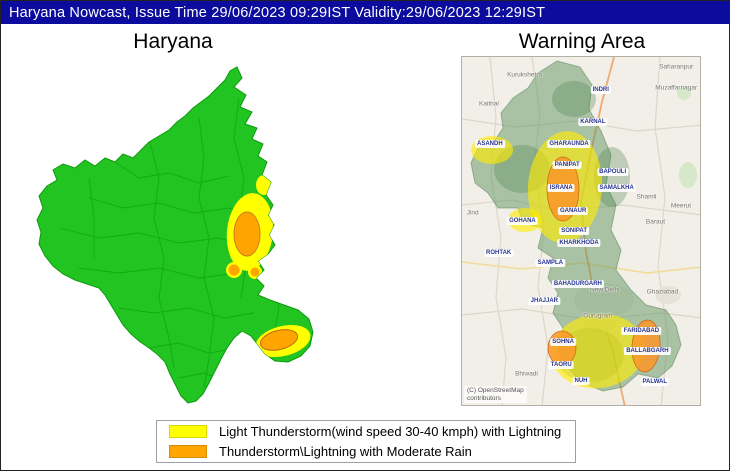 This screenshot has width=730, height=471. What do you see at coordinates (598, 316) in the screenshot?
I see `basemap-label: Gurugram` at bounding box center [598, 316].